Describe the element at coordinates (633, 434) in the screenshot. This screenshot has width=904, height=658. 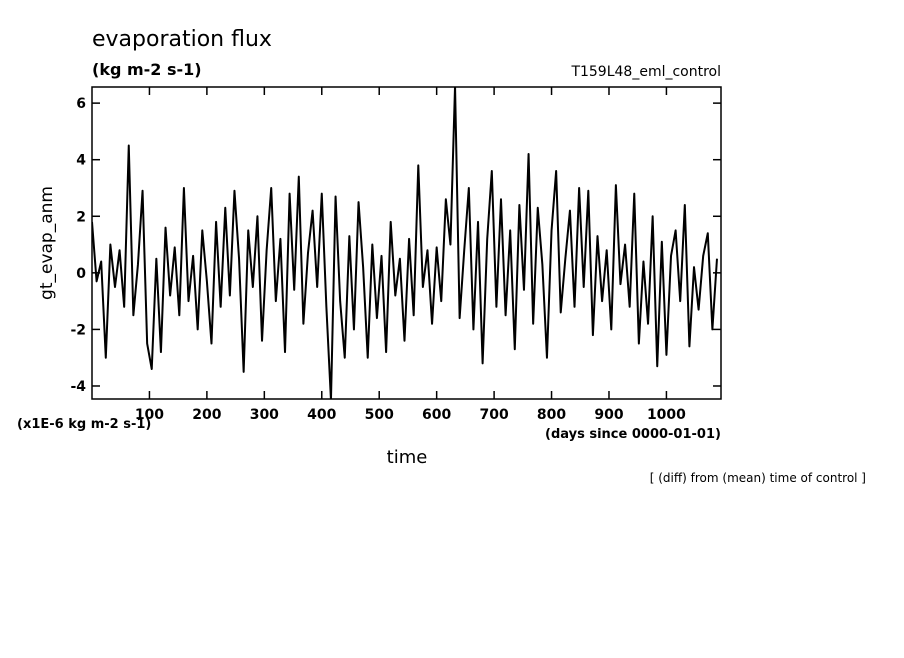
I see `x-unit-label: (days since 0000-01-01)` at that location.